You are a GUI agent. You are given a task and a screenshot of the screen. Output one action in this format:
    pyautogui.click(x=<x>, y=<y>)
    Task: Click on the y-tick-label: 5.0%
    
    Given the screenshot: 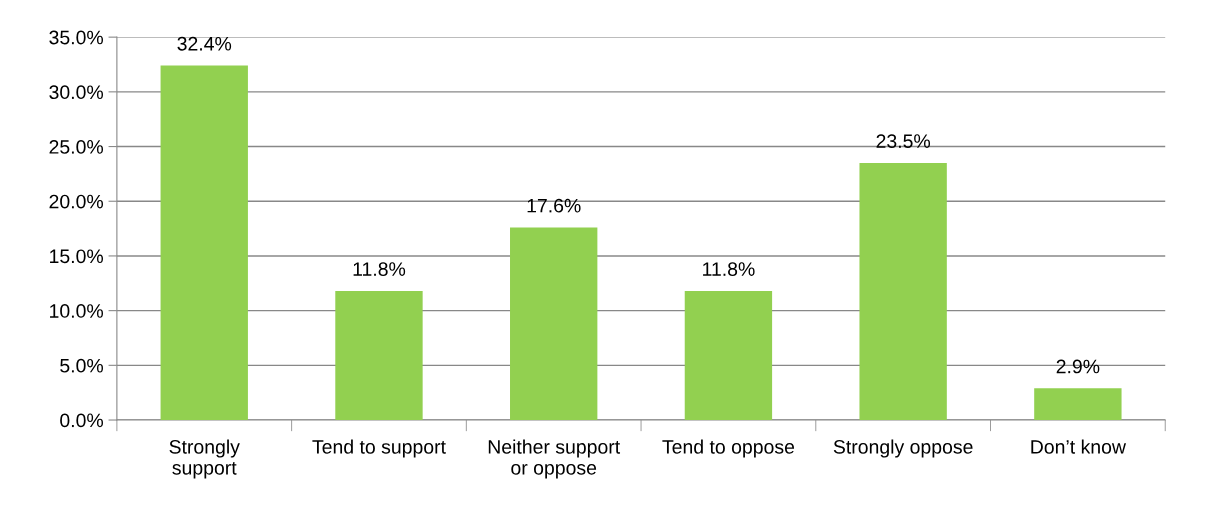 What is the action you would take?
    pyautogui.click(x=81, y=365)
    